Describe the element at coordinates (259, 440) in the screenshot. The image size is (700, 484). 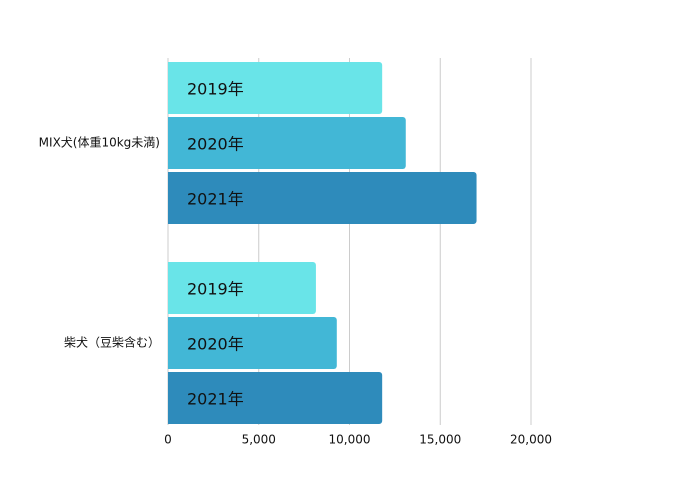
I see `x-tick-label: 5,000` at that location.